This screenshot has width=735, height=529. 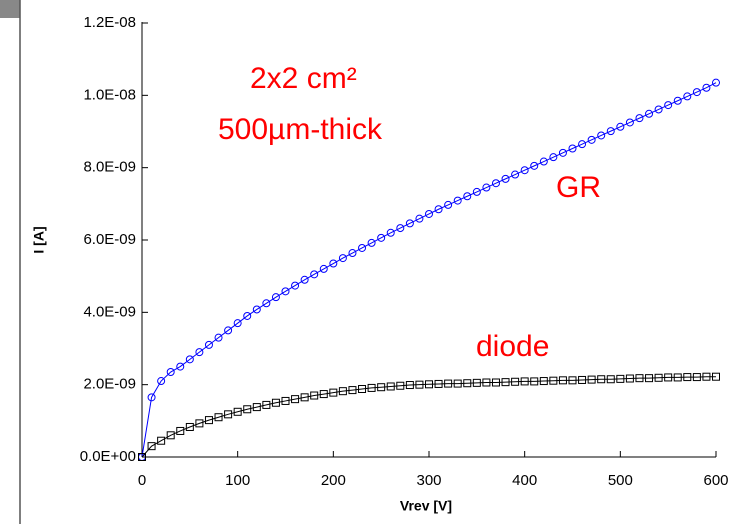 What do you see at coordinates (109, 22) in the screenshot?
I see `y-tick-label: 1.2E-08` at bounding box center [109, 22].